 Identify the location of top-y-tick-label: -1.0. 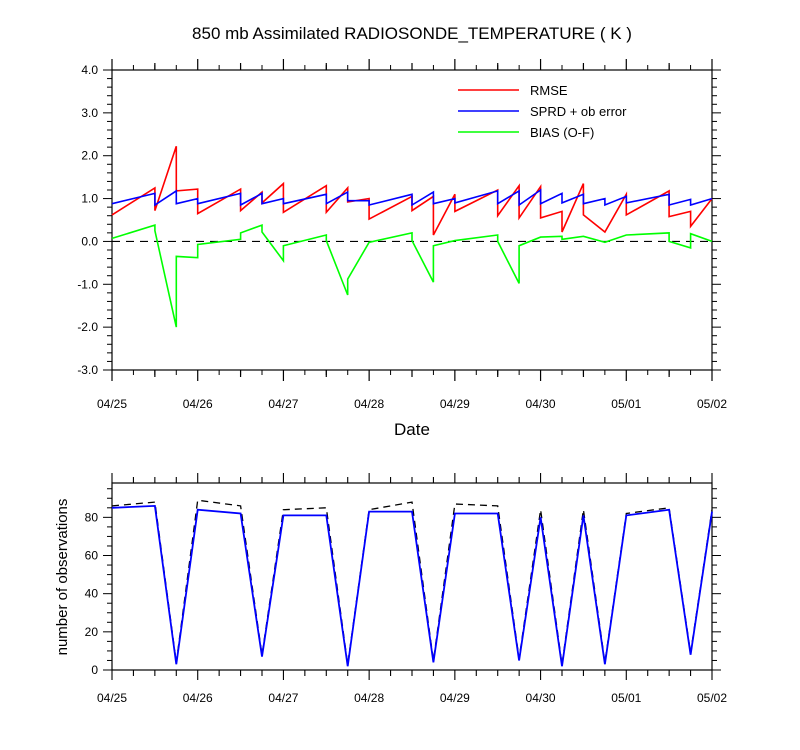
(87, 284).